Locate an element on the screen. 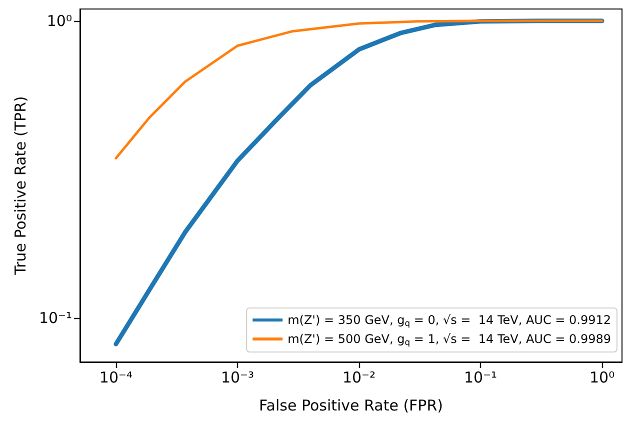 The height and width of the screenshot is (421, 625). x-tick-label: 10⁻² is located at coordinates (359, 377).